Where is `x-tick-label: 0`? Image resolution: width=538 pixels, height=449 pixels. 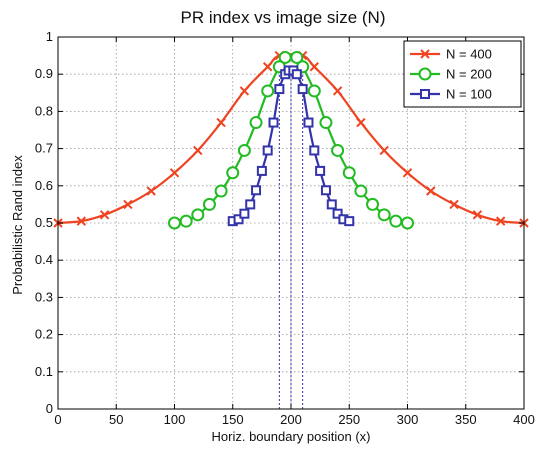
x-tick-label: 0 is located at coordinates (57, 419).